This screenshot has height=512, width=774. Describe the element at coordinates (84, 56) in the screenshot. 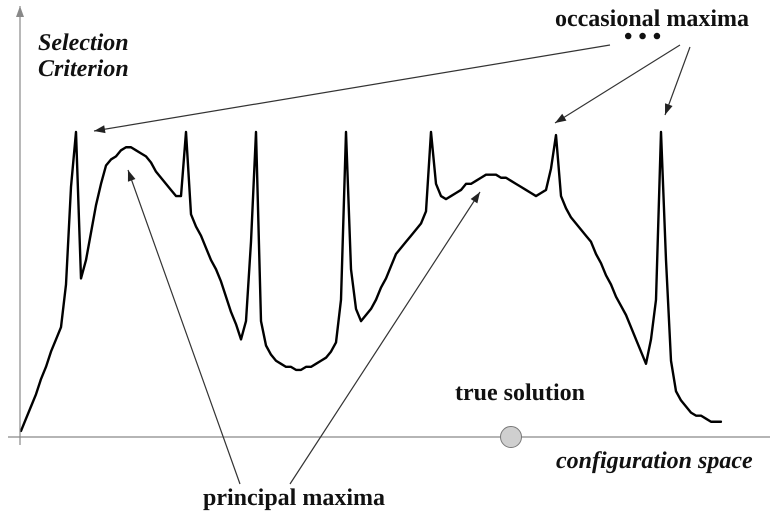

I see `y-axis-title: Selection Criterion` at that location.